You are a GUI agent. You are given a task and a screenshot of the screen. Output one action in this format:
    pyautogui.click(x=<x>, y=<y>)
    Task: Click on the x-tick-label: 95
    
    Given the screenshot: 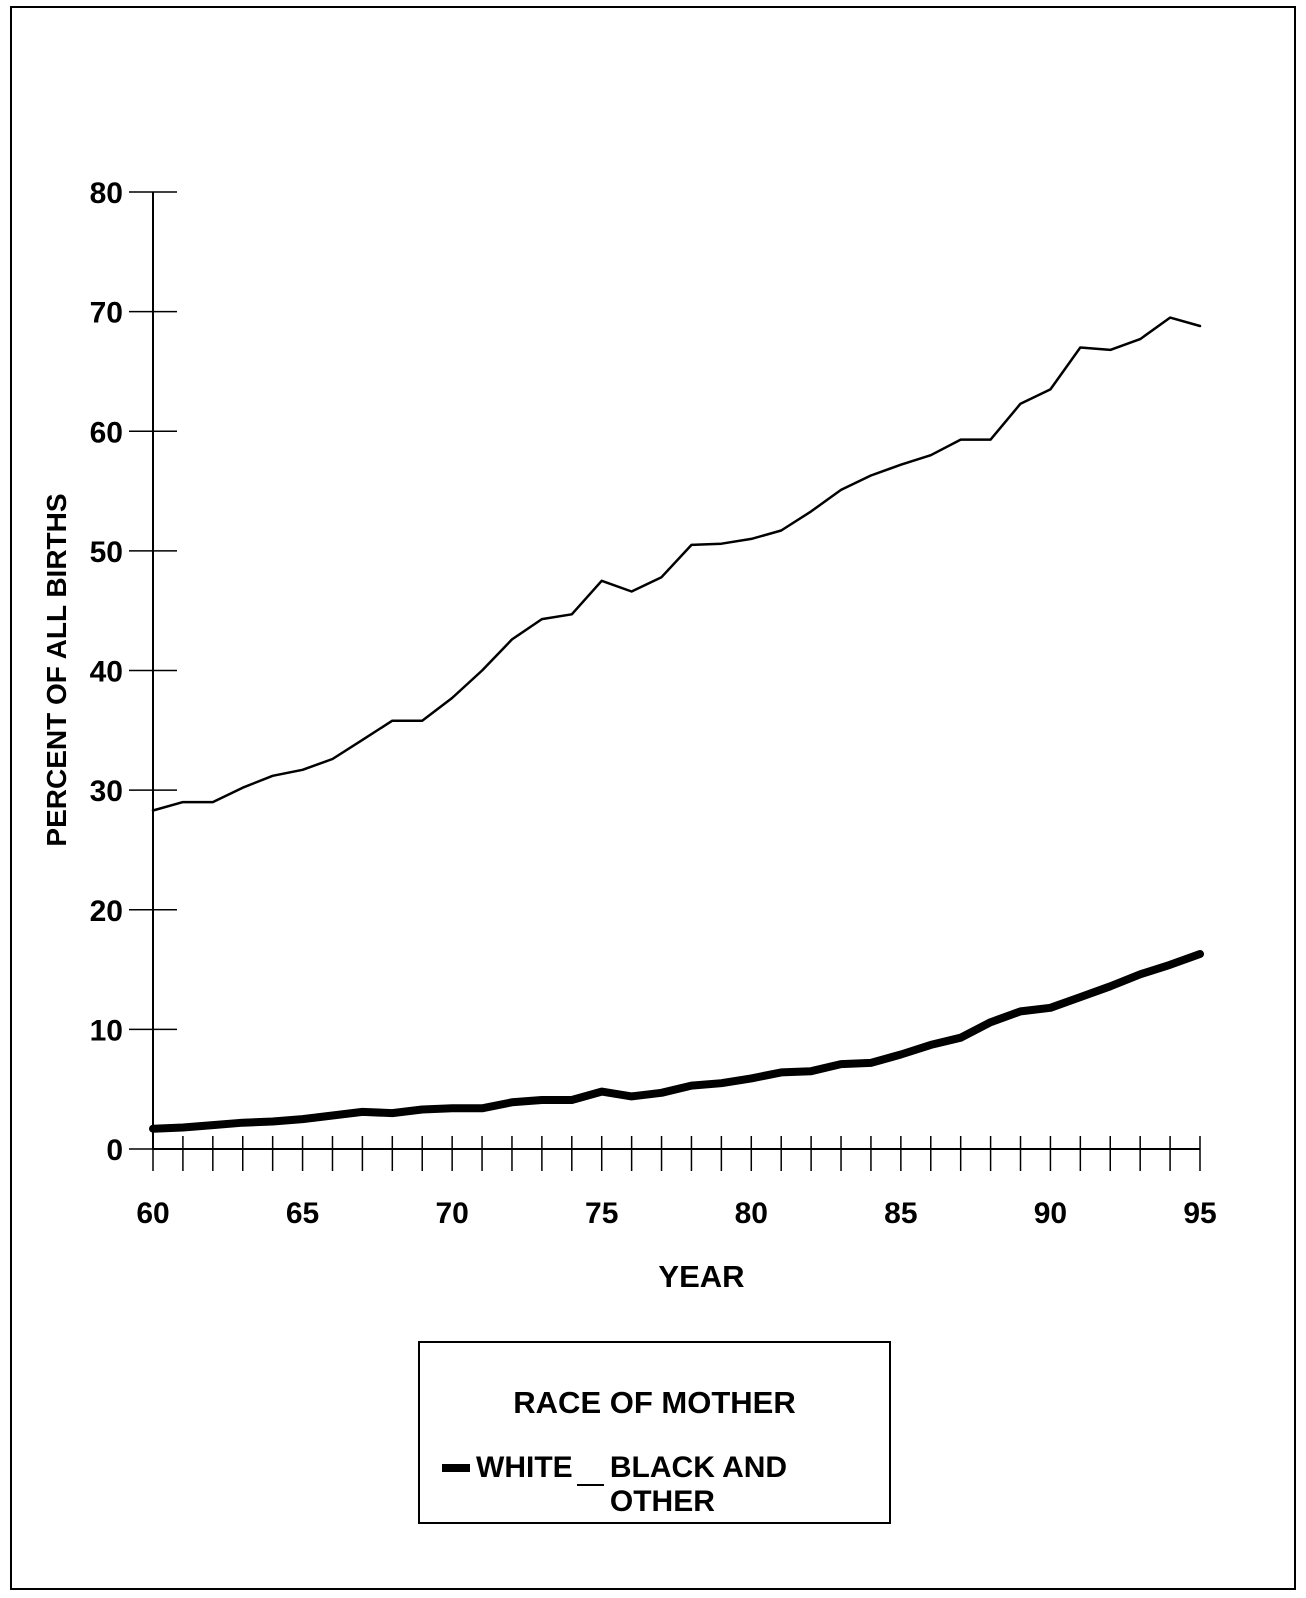 What is the action you would take?
    pyautogui.click(x=1199, y=1213)
    